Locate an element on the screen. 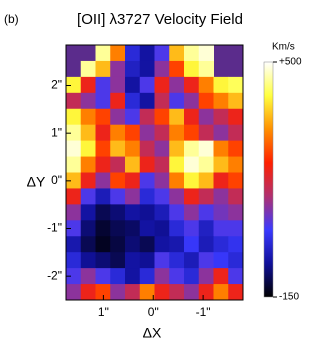 Image resolution: width=320 pixels, height=353 pixels. x-tick-label: -1" is located at coordinates (203, 312).